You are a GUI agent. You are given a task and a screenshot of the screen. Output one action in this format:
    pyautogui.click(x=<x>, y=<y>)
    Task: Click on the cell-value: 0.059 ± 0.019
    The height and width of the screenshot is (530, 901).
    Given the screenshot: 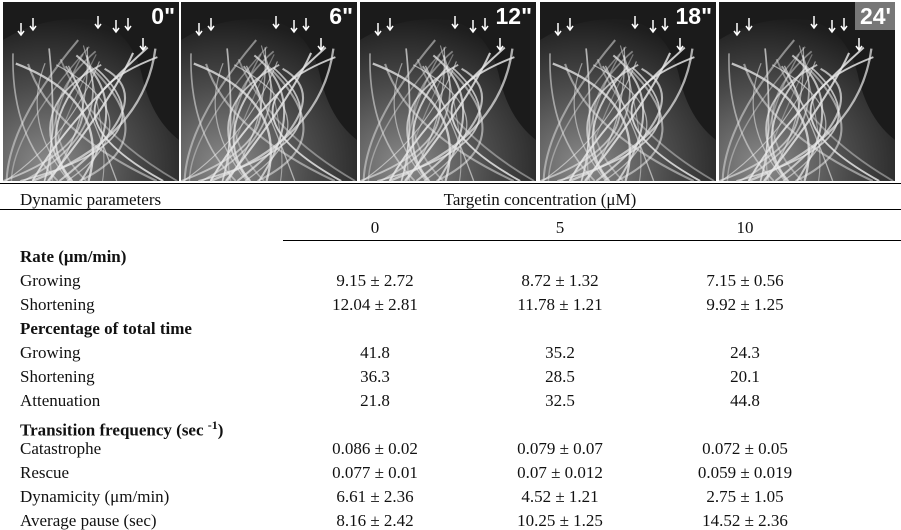 What is the action you would take?
    pyautogui.click(x=745, y=472)
    